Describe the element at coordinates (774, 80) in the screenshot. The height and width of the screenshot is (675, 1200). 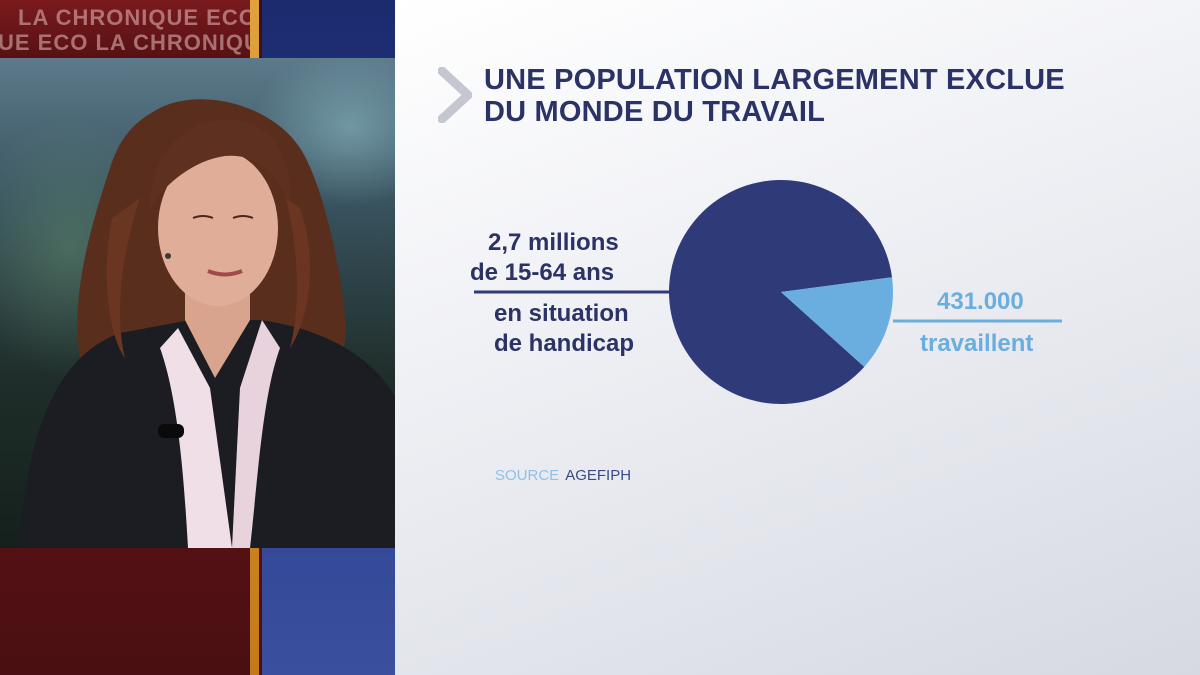
I see `chart-title-line-1: UNE POPULATION LARGEMENT EXCLUE` at that location.